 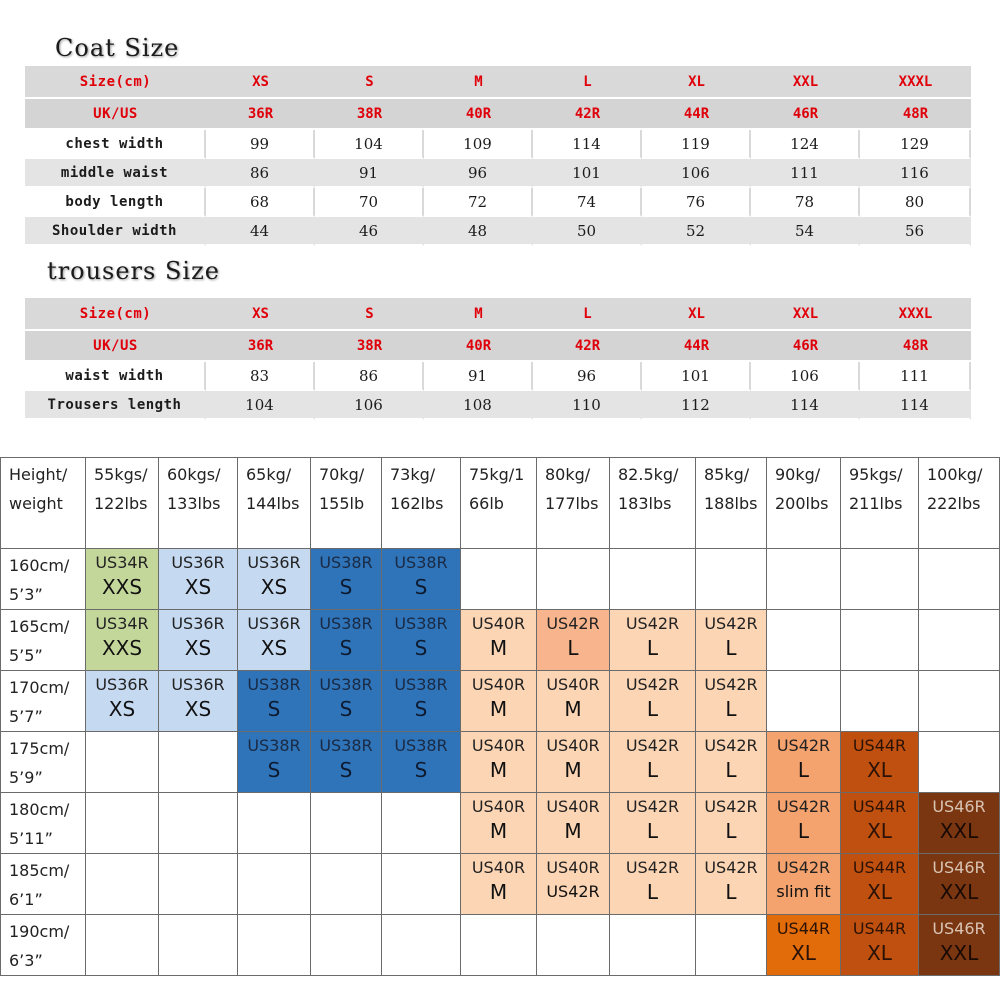 What do you see at coordinates (273, 503) in the screenshot?
I see `weight-line: 144lbs` at bounding box center [273, 503].